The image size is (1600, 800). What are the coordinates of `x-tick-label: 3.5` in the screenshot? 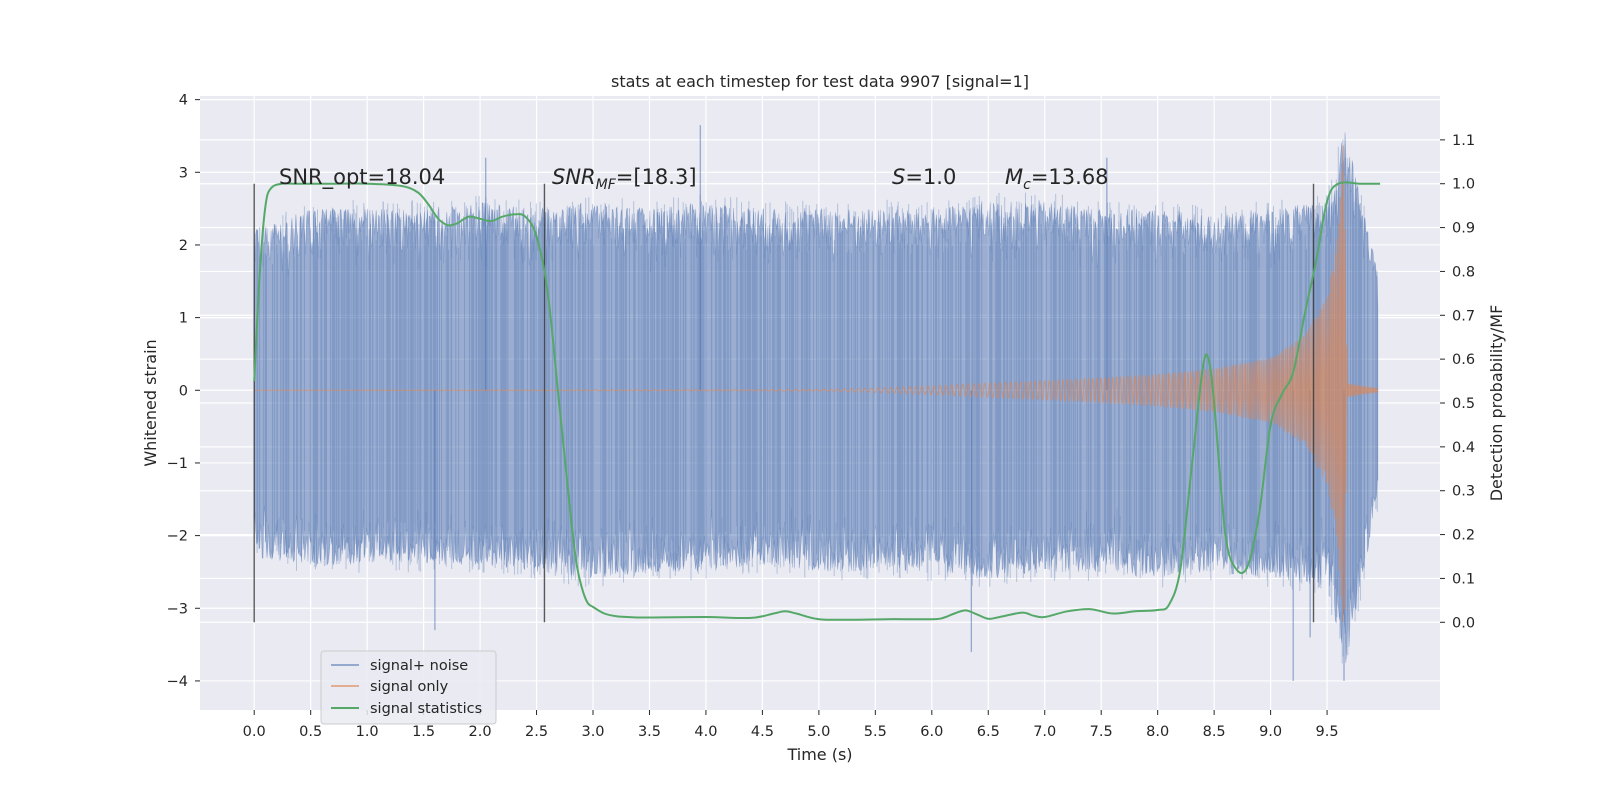 It's located at (649, 732).